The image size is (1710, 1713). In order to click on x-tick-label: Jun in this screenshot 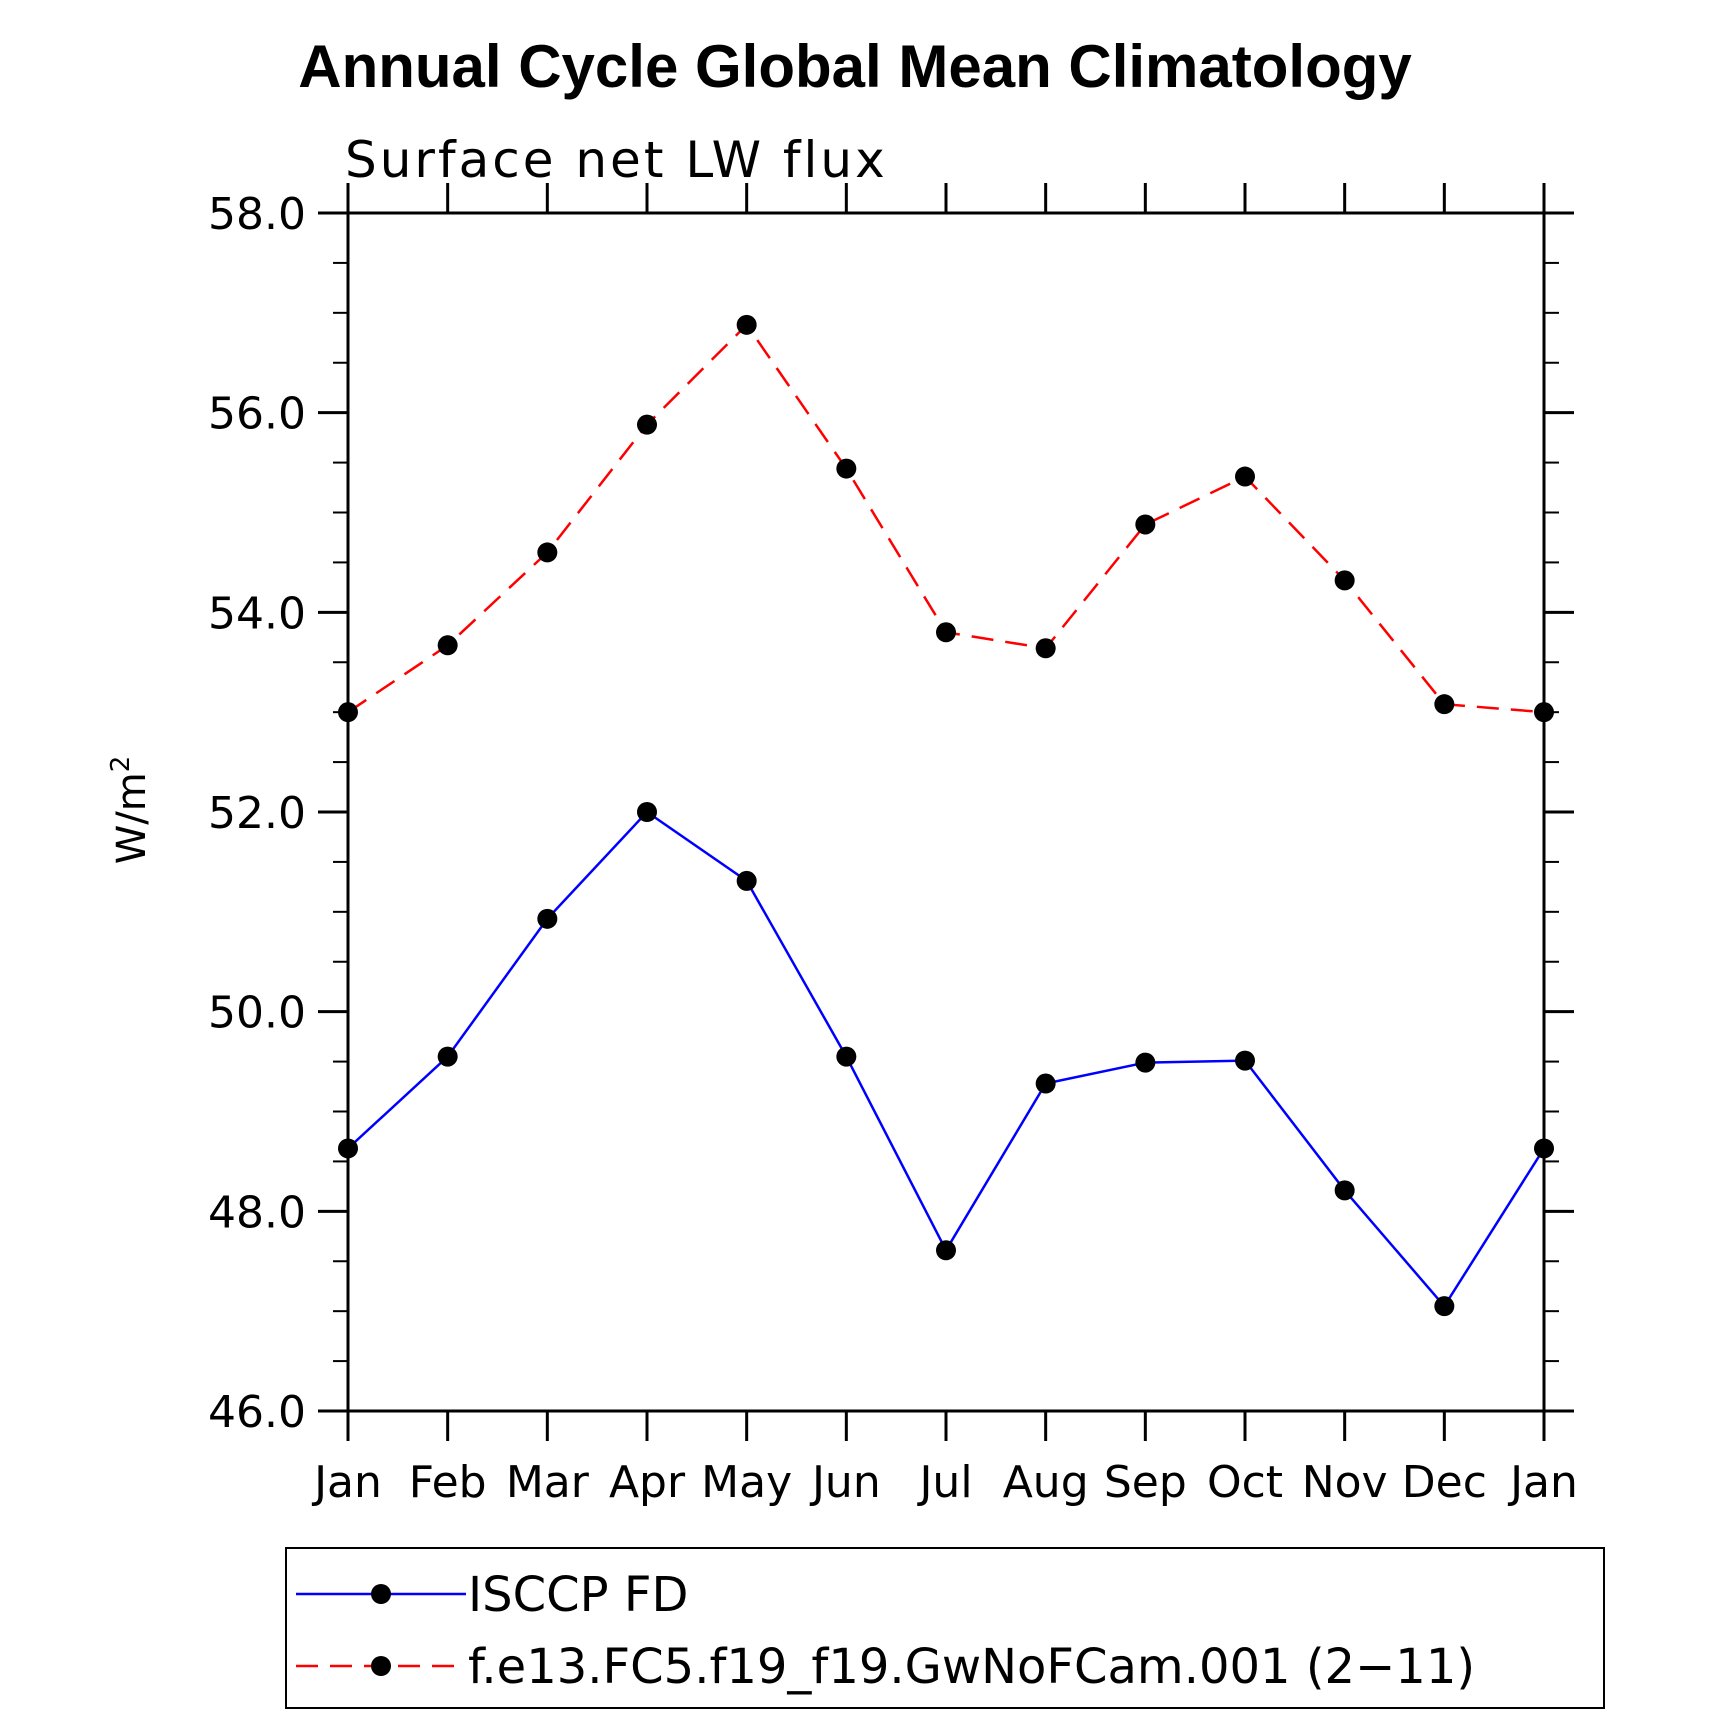, I will do `click(845, 1482)`.